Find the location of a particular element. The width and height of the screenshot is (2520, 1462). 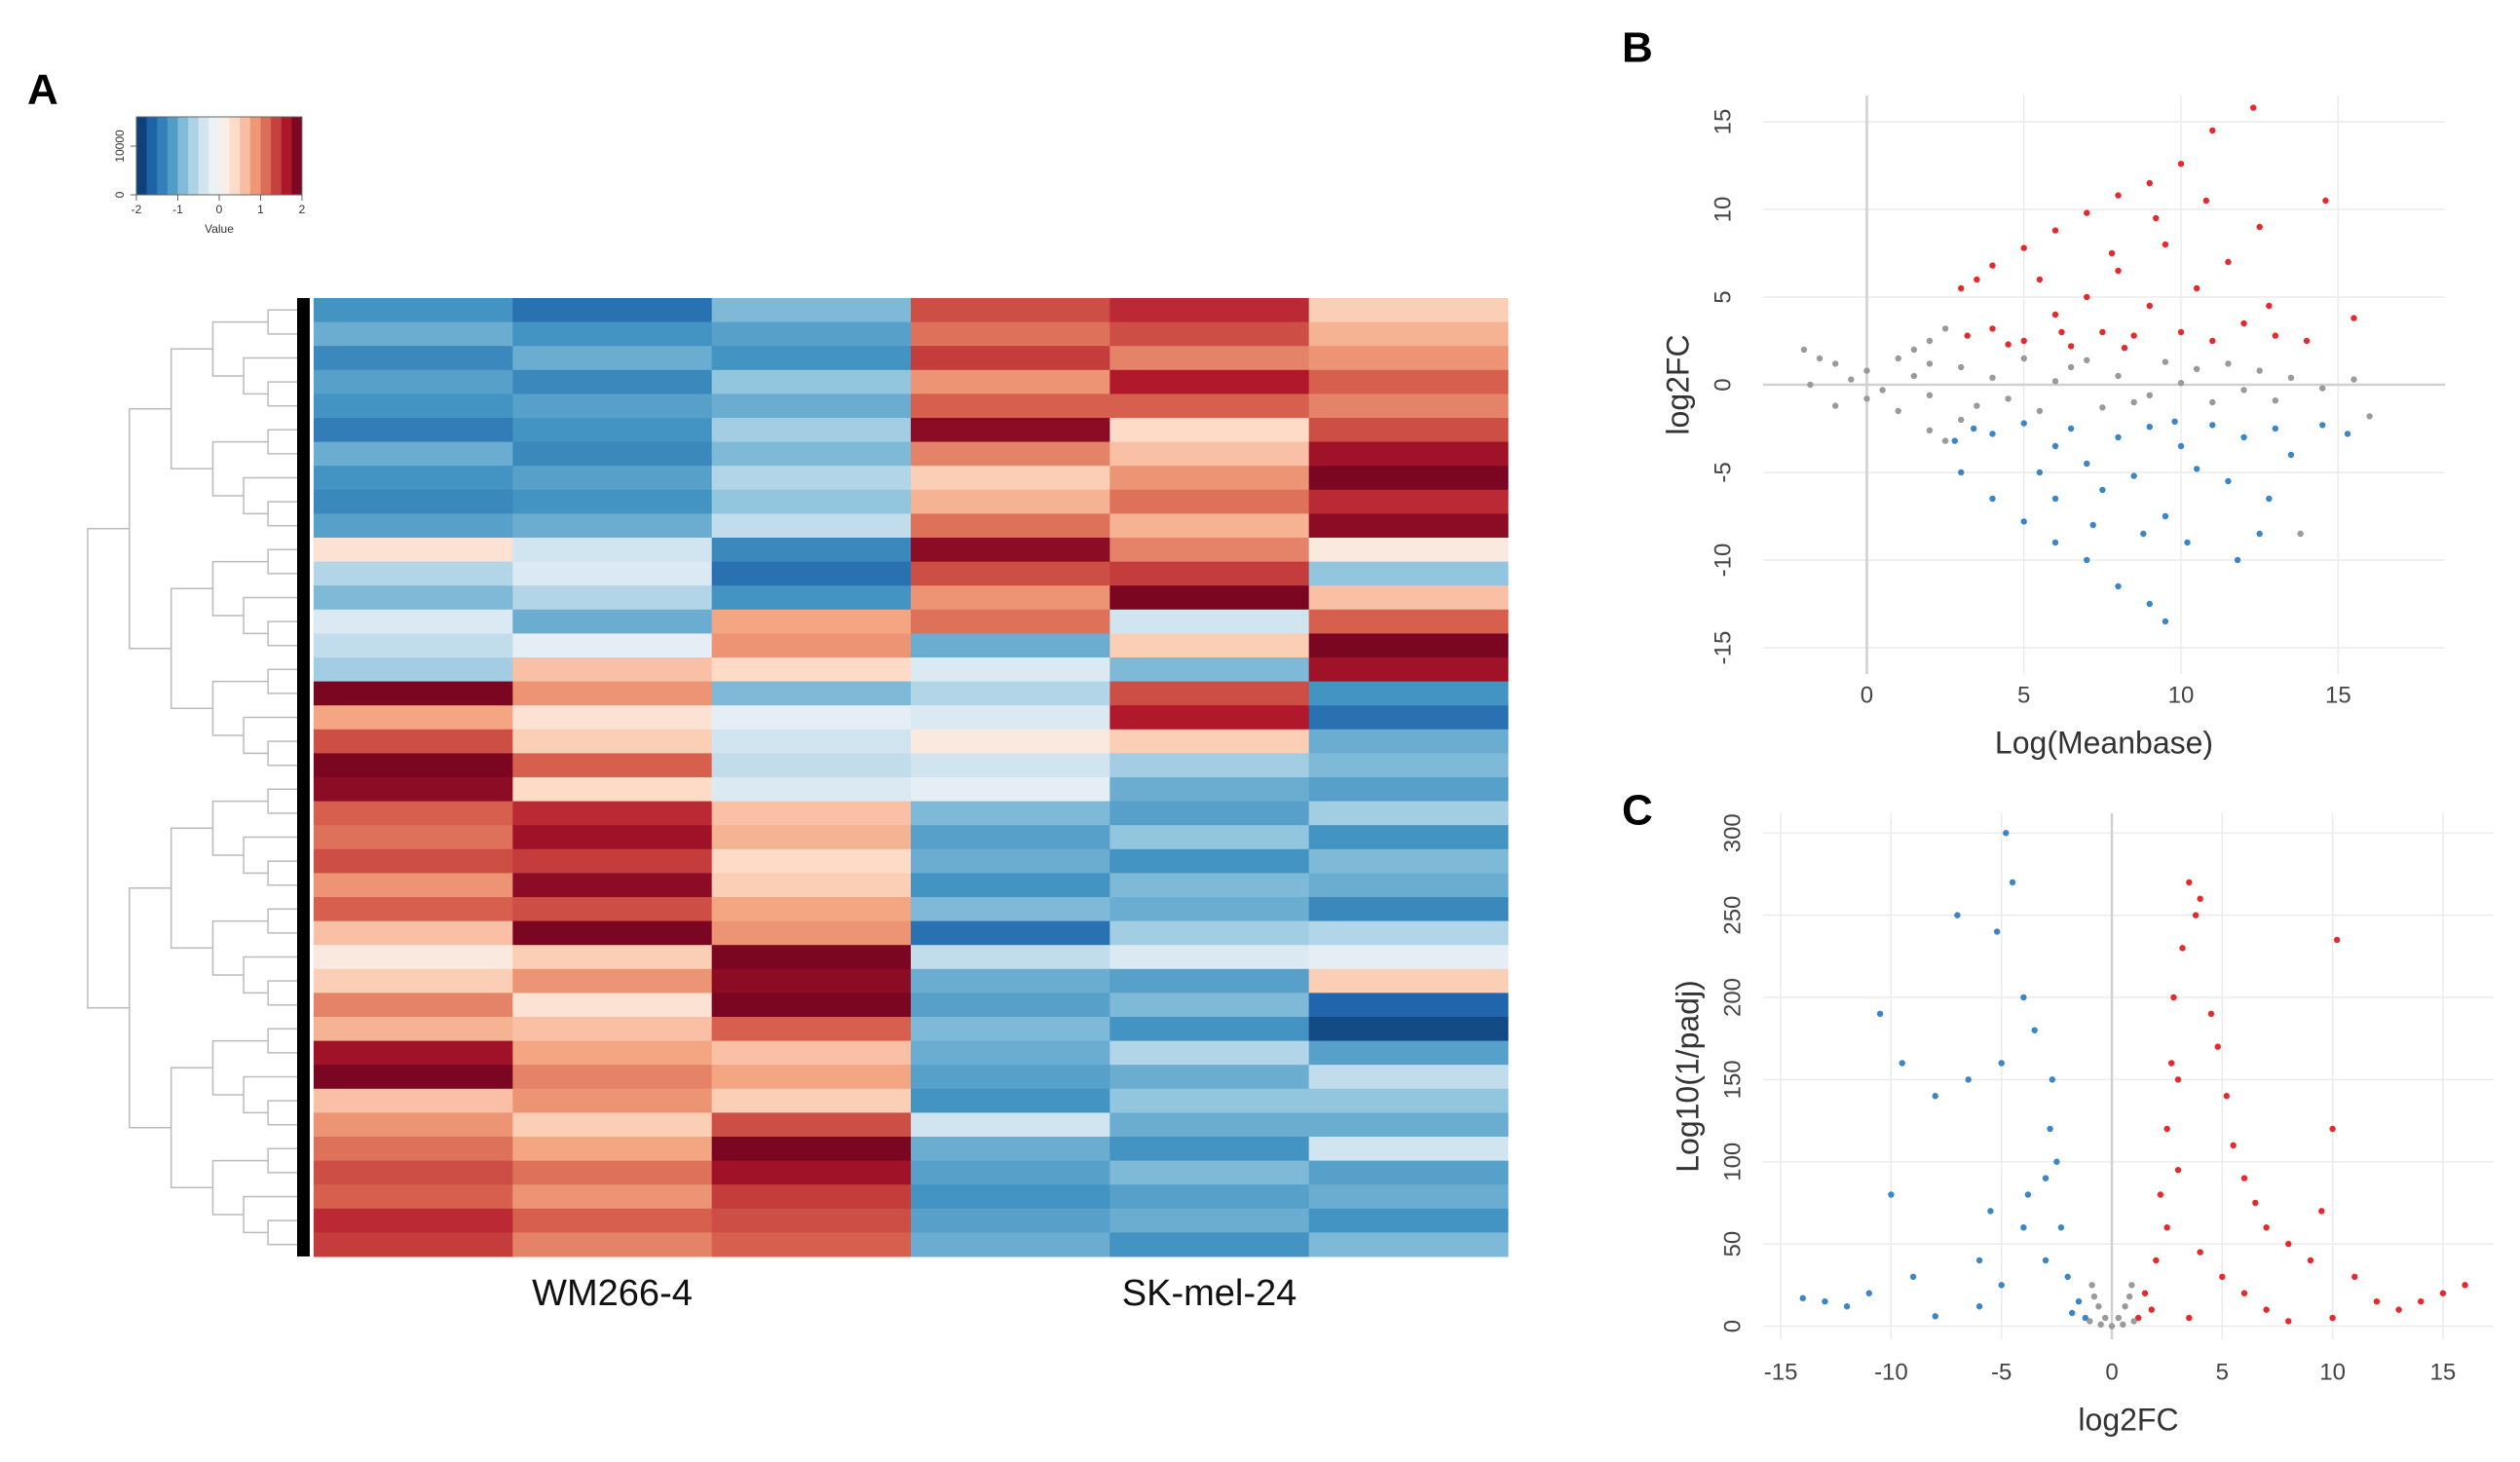

x-tick-label: 0 is located at coordinates (1867, 695).